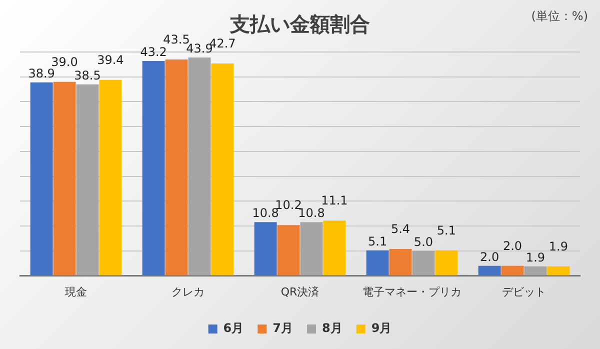 The height and width of the screenshot is (349, 600). I want to click on data-label: 38.9, so click(41, 73).